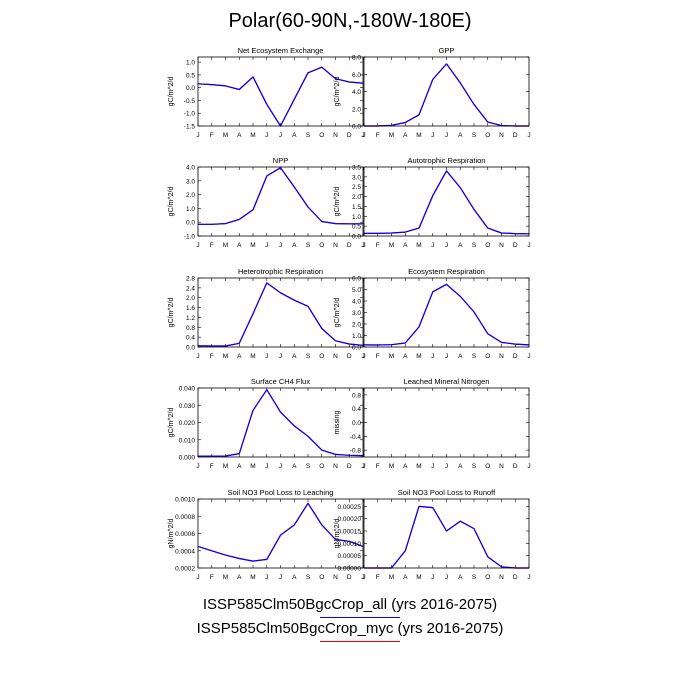  Describe the element at coordinates (356, 168) in the screenshot. I see `y-tick-label: 3.5` at that location.